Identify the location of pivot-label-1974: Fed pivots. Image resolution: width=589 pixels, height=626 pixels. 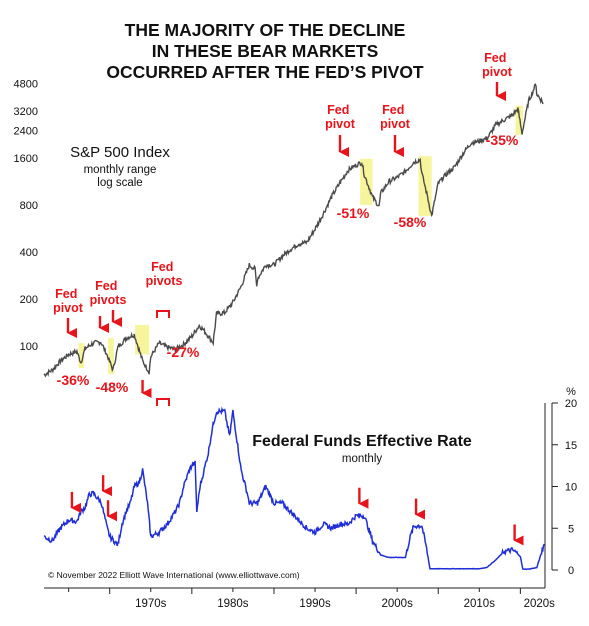
(164, 274).